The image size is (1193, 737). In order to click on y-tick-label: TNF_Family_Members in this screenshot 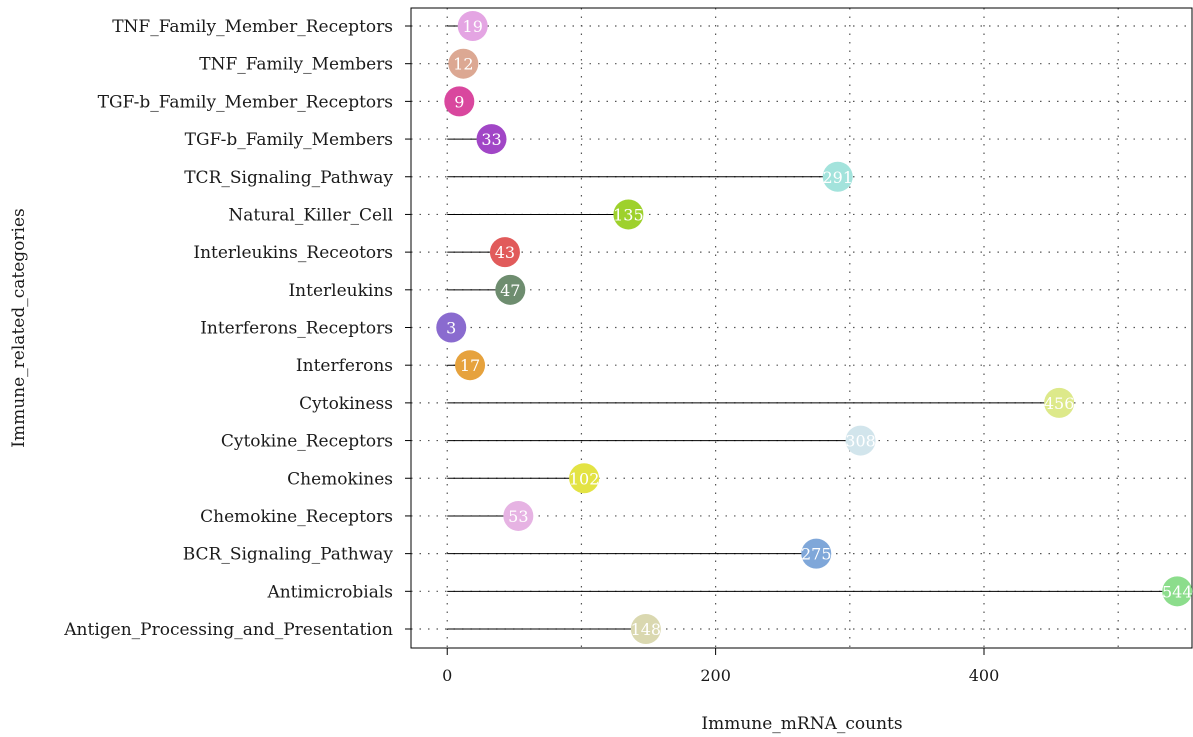, I will do `click(296, 65)`.